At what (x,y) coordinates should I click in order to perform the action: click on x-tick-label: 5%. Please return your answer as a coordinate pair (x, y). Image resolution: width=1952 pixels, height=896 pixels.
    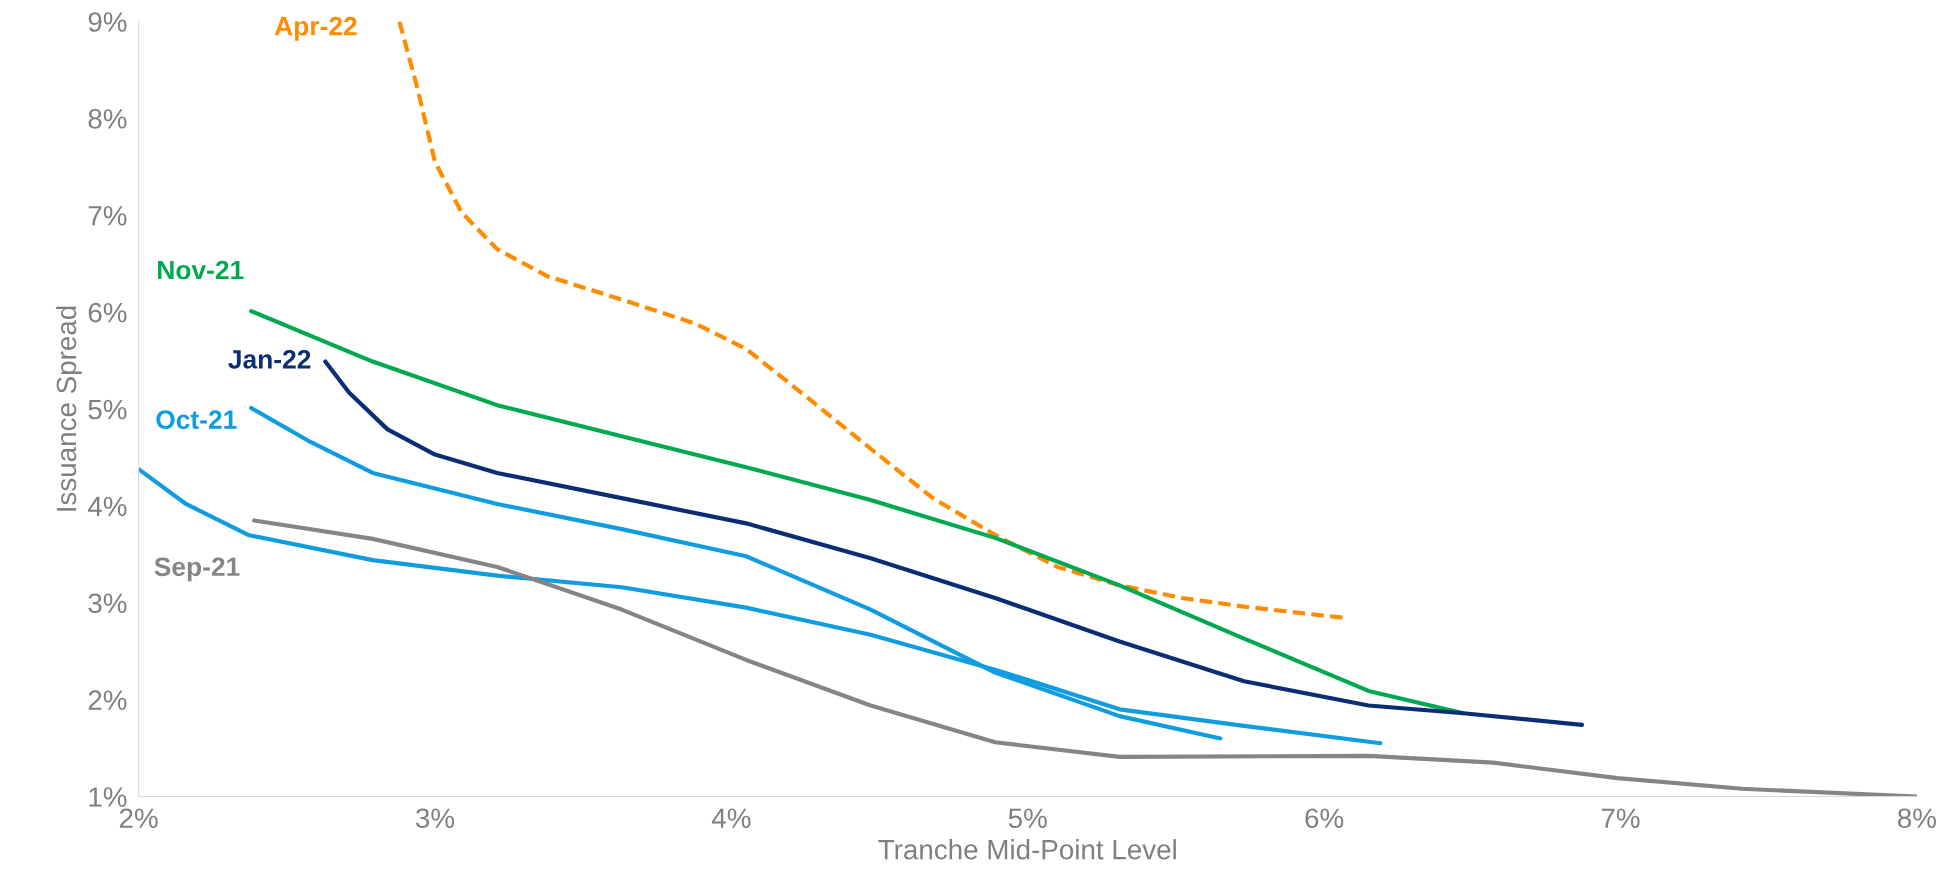
    Looking at the image, I should click on (1027, 818).